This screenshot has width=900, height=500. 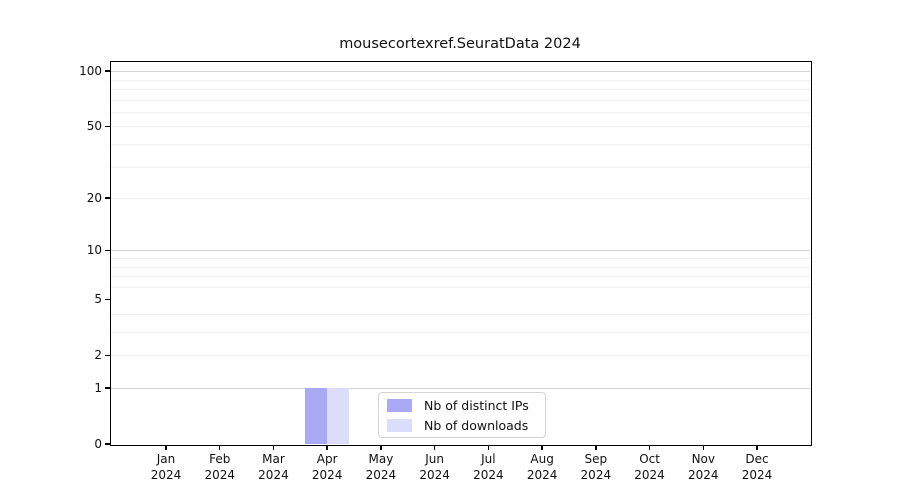 I want to click on x-tick-label: Mar 2024, so click(x=273, y=467).